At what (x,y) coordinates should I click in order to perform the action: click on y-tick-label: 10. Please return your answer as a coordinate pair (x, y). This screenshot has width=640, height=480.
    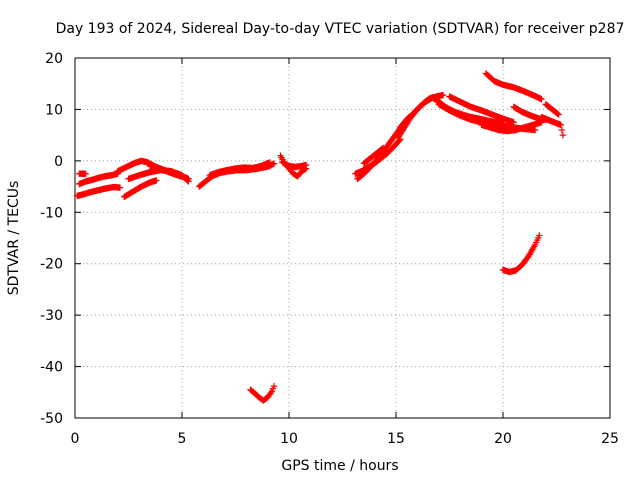
    Looking at the image, I should click on (54, 110).